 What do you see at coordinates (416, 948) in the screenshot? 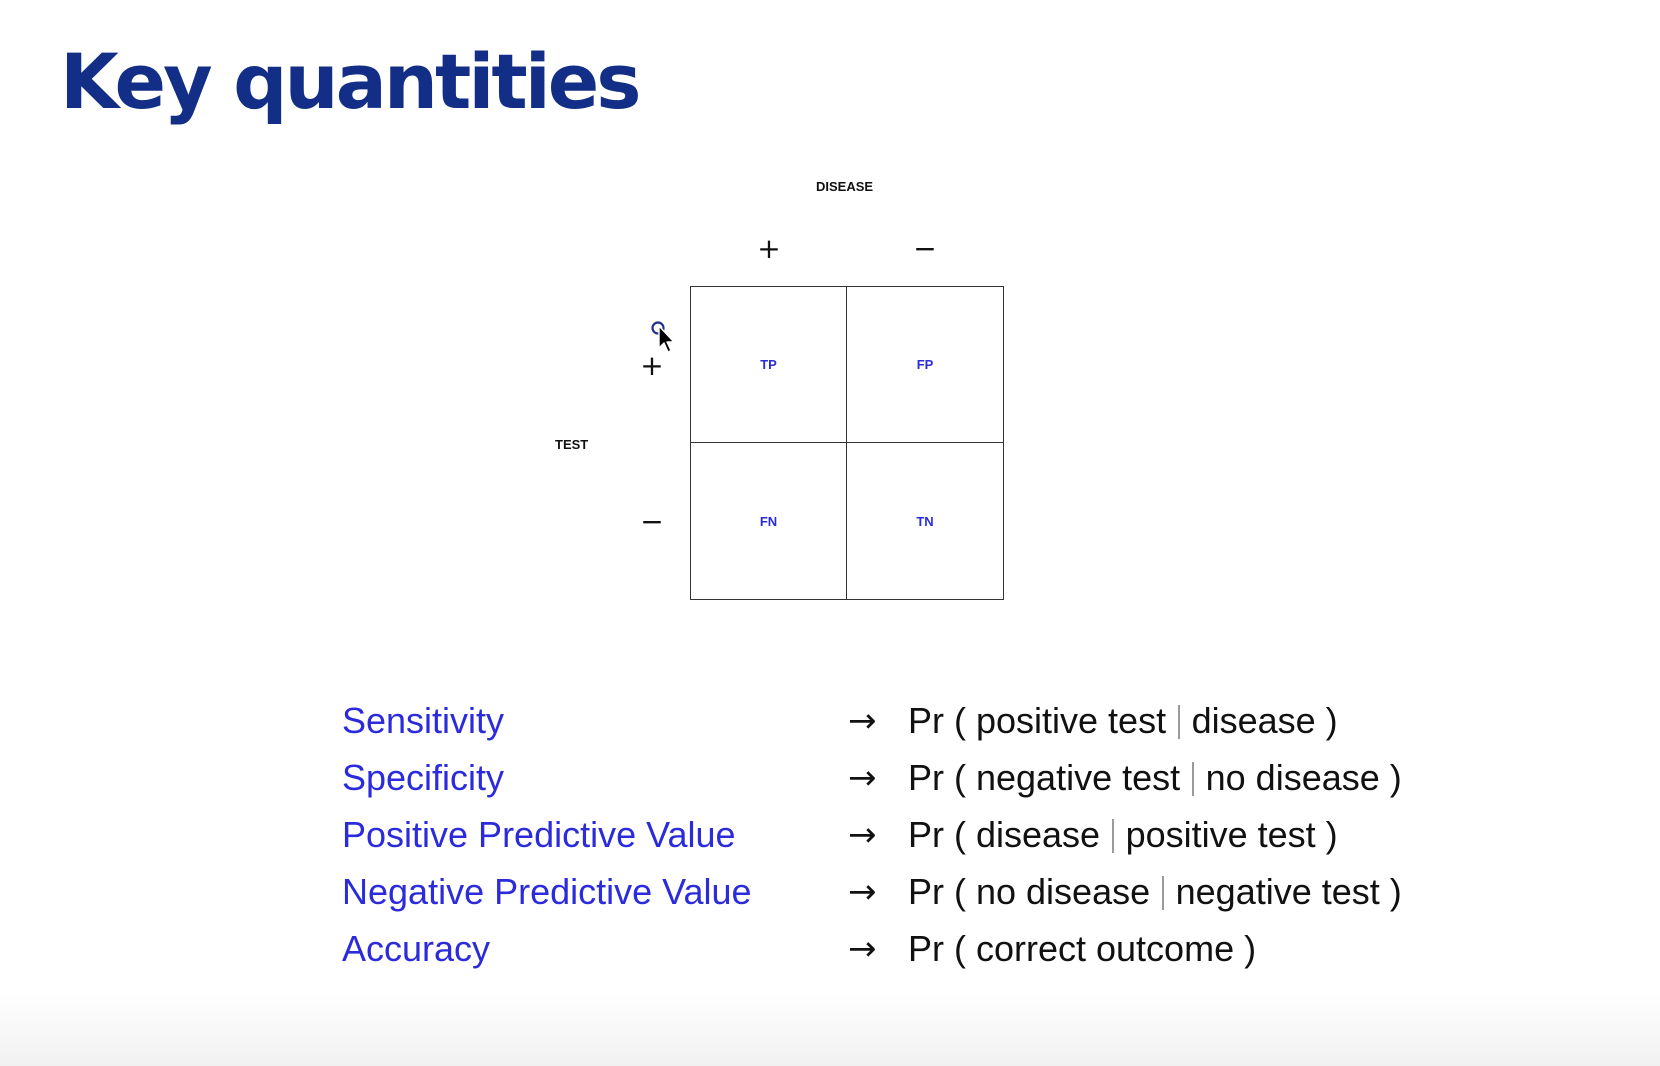
I see `definition-term: Accuracy` at bounding box center [416, 948].